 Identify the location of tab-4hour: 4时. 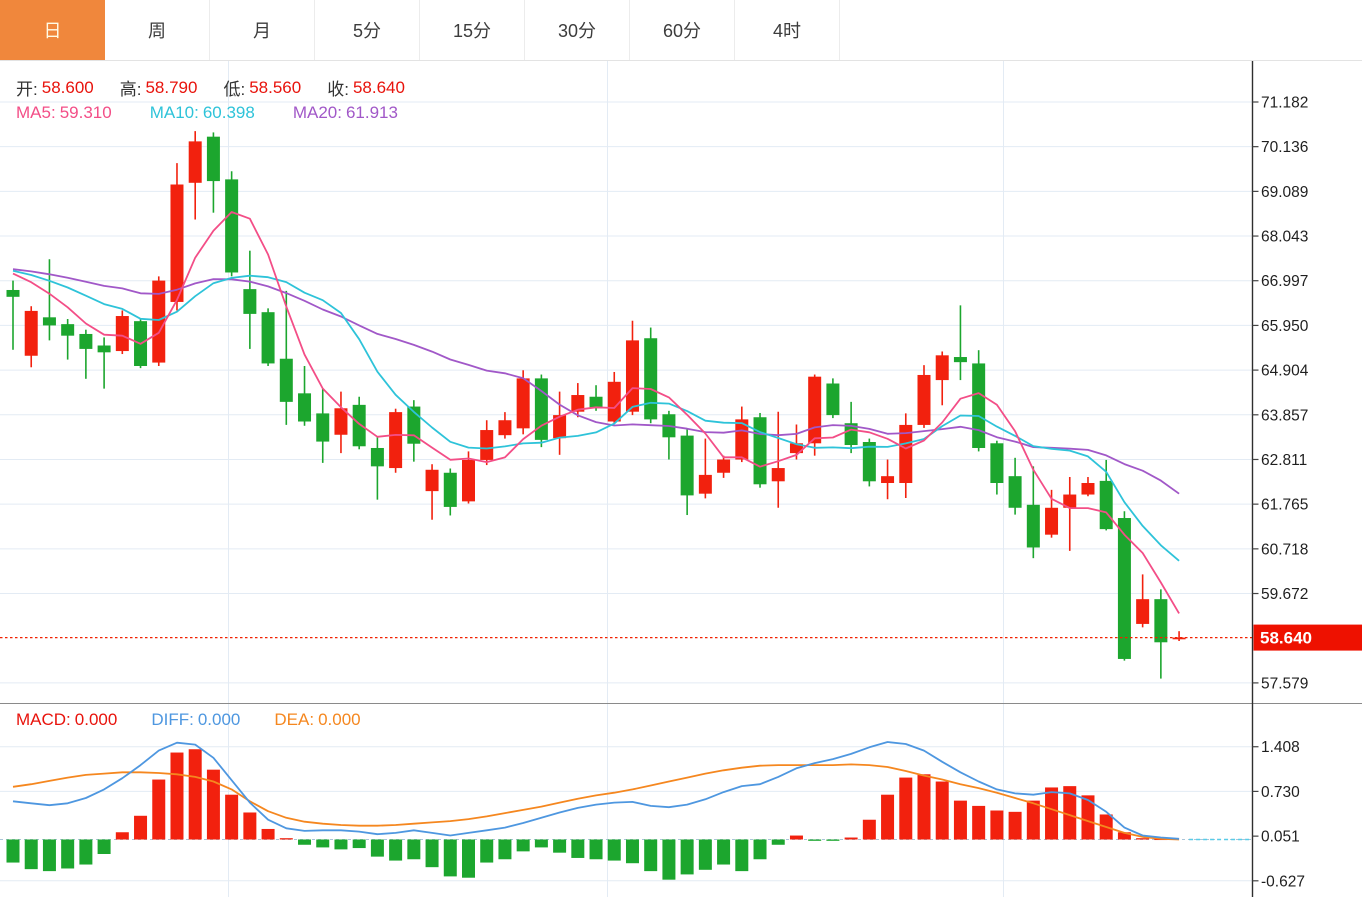
(787, 30).